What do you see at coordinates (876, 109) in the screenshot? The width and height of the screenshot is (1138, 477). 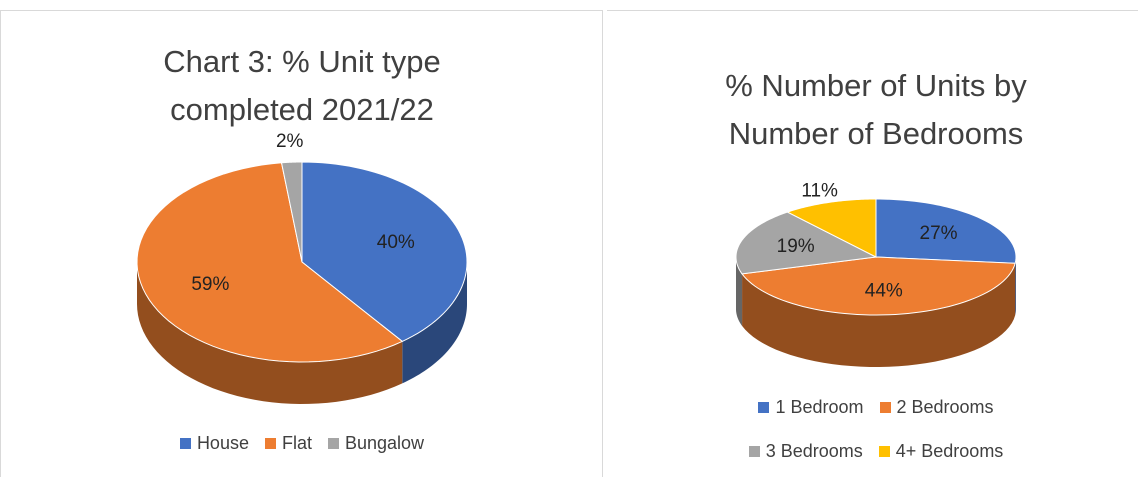 I see `chart-title: % Number of Units by Number of Bedrooms` at bounding box center [876, 109].